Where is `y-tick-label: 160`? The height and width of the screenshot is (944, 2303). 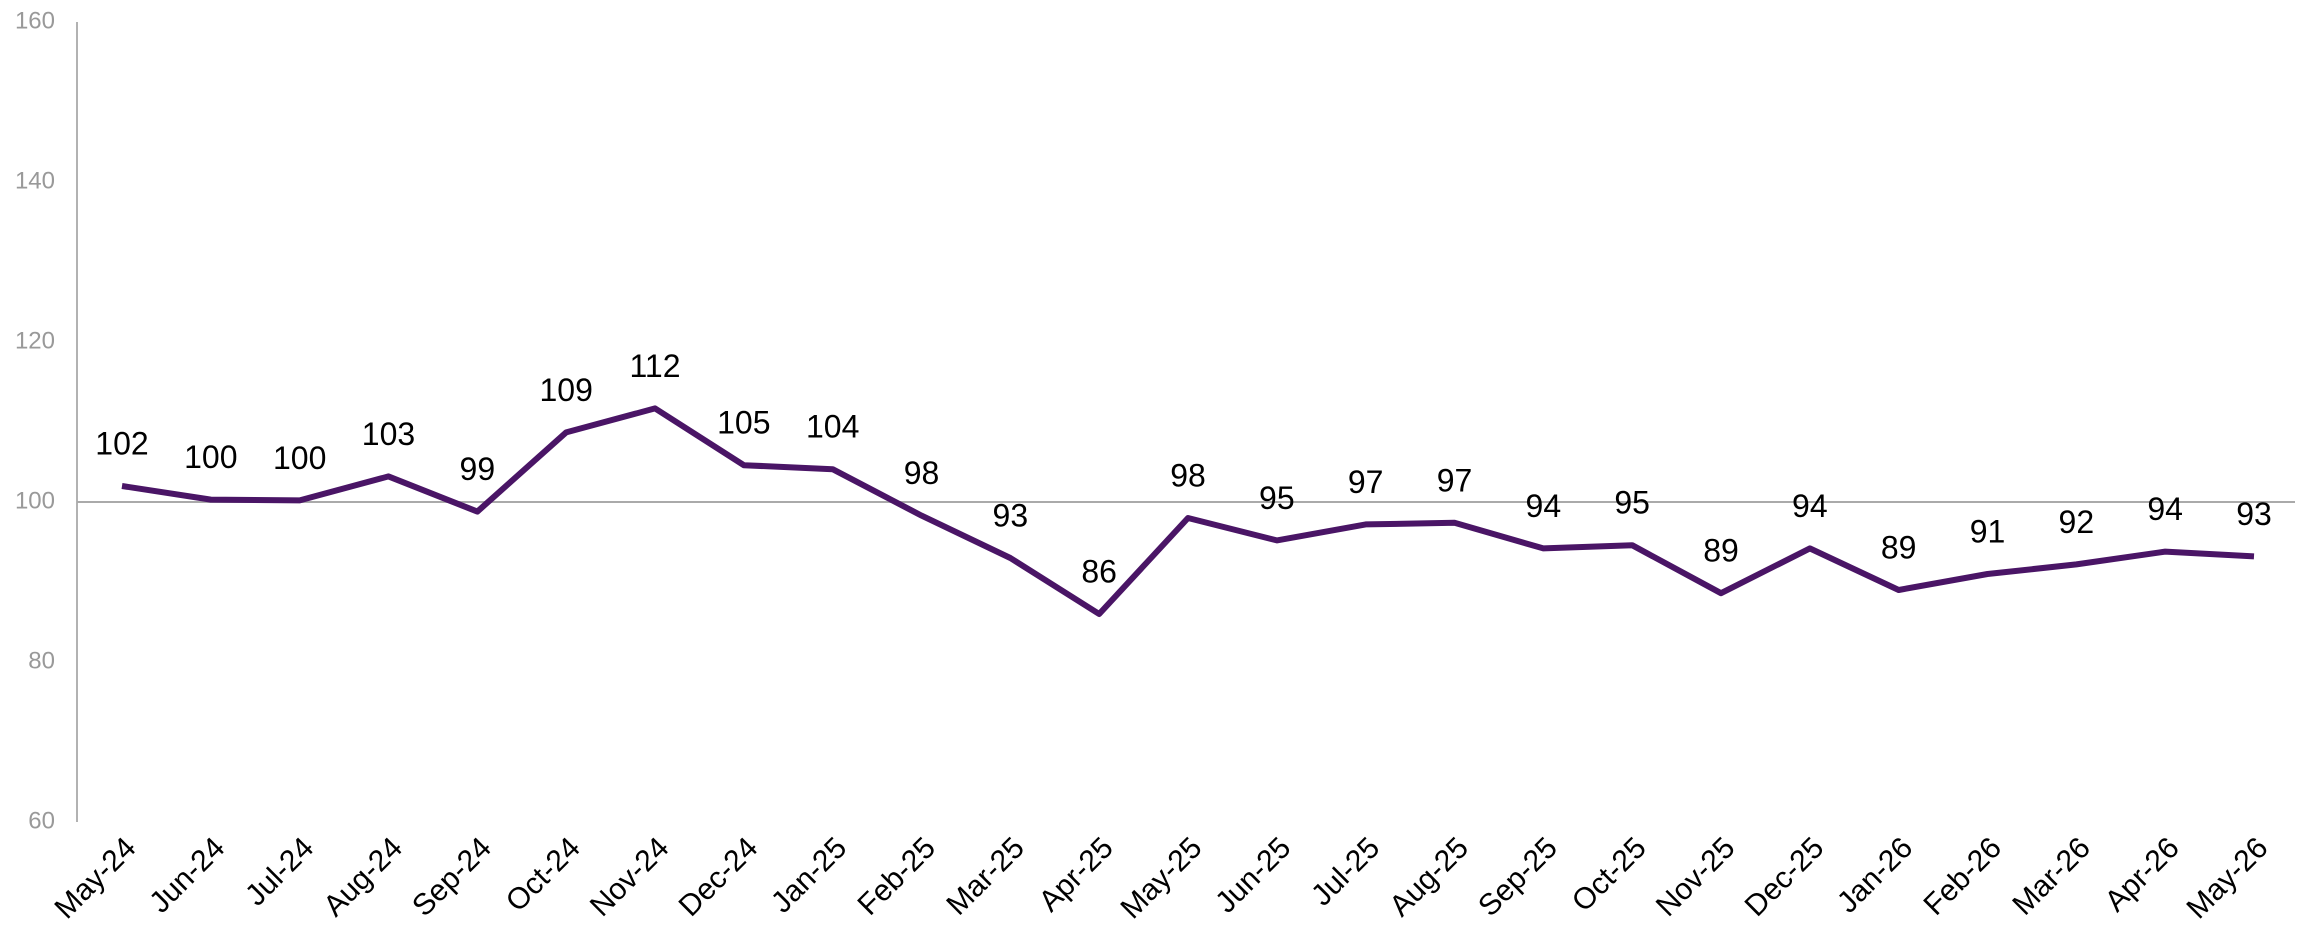 y-tick-label: 160 is located at coordinates (35, 20).